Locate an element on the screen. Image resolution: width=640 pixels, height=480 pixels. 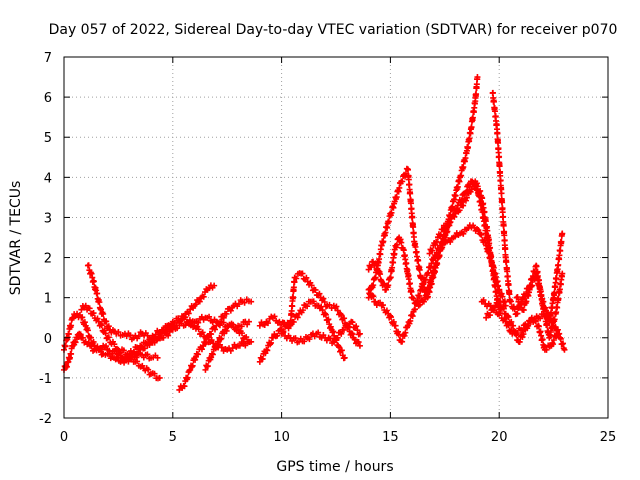
y-tick-label: -1 is located at coordinates (45, 379).